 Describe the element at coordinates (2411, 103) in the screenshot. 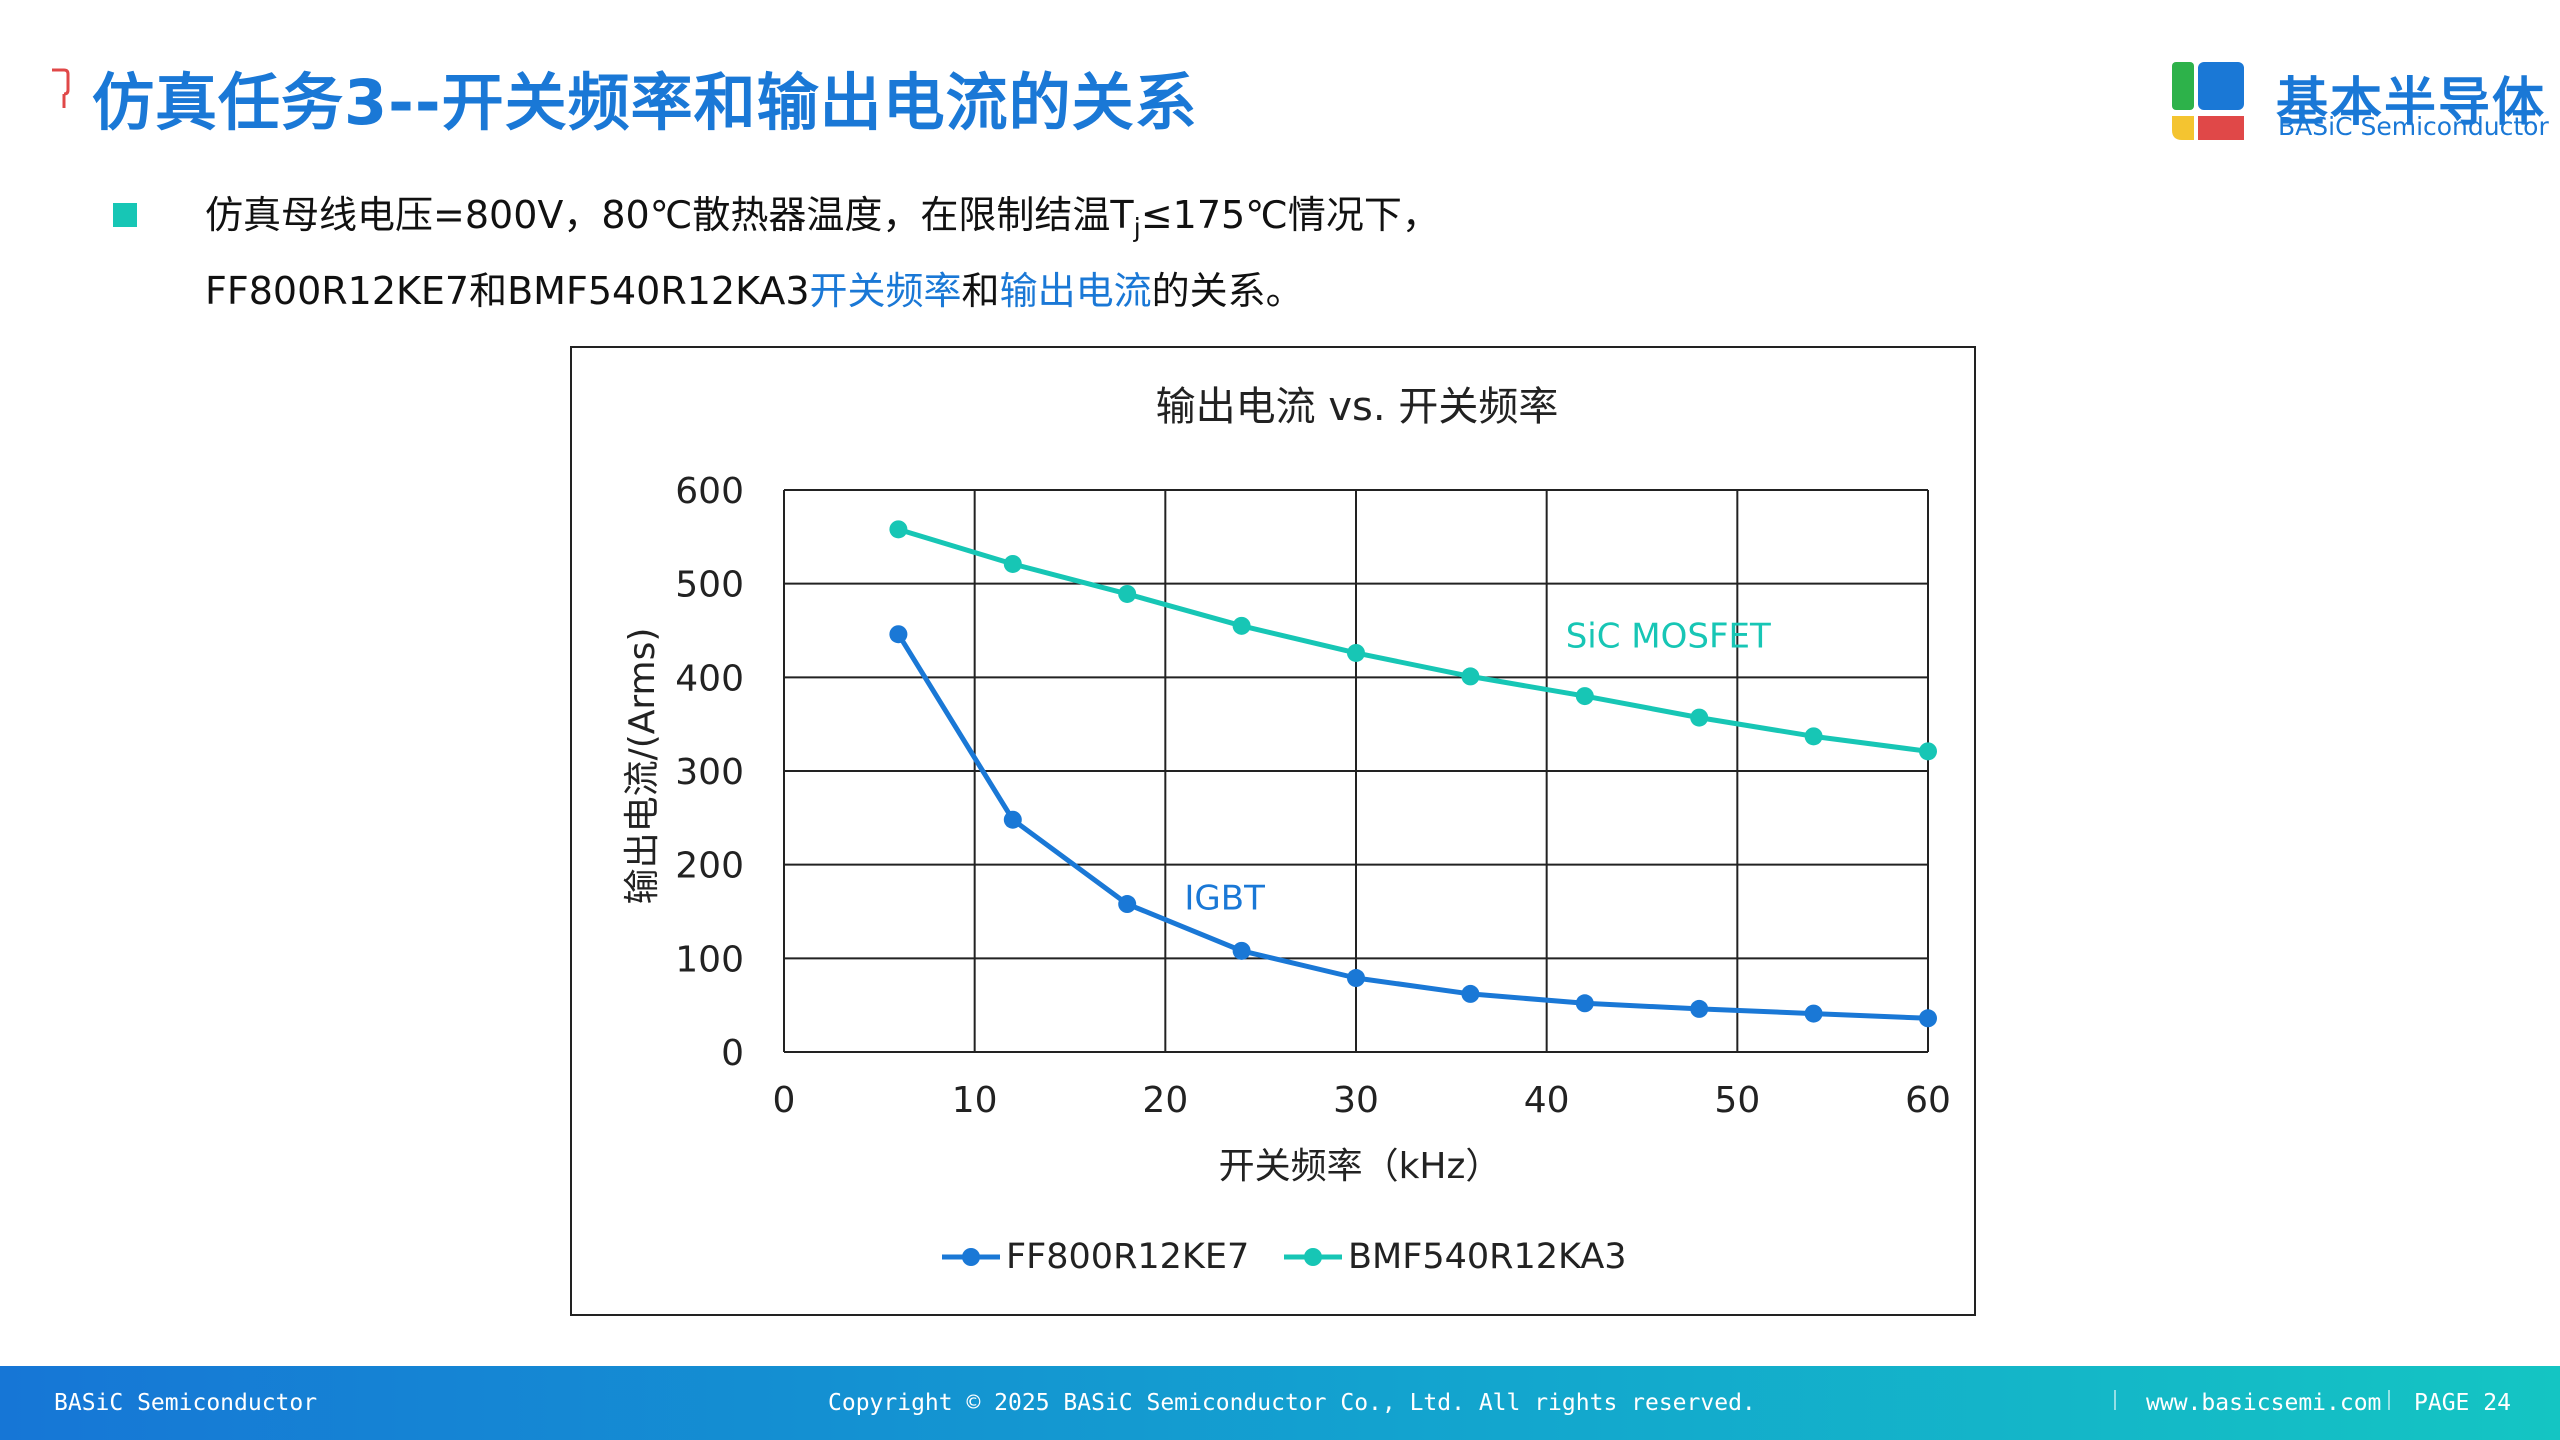

I see `logo-chinese-name: 基本半导体` at that location.